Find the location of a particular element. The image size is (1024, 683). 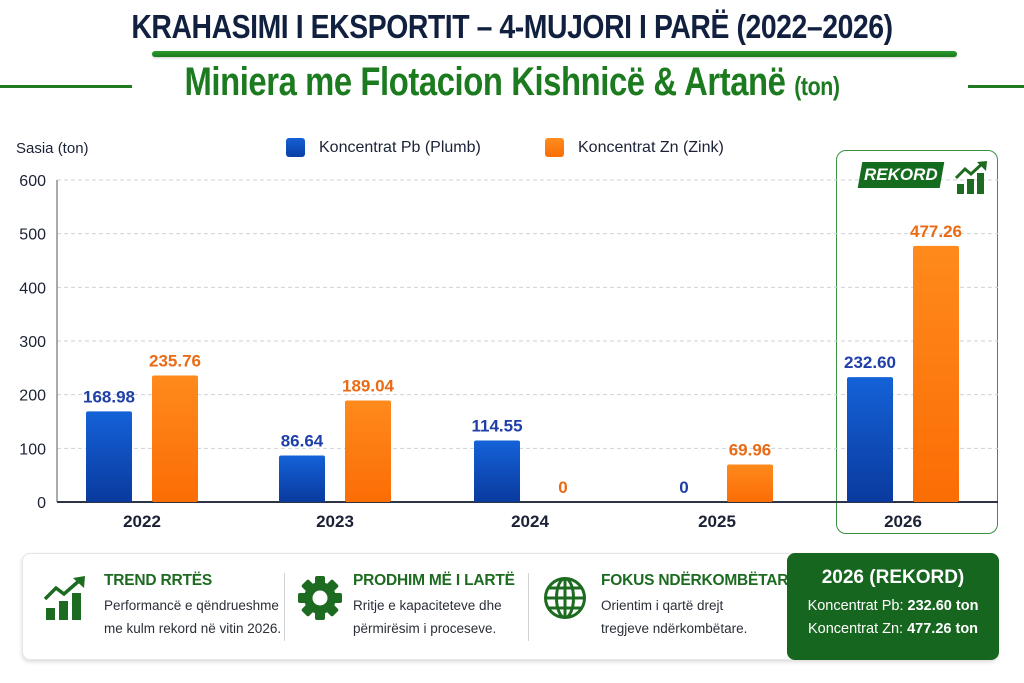

y-tick-label: 200 is located at coordinates (32, 396).